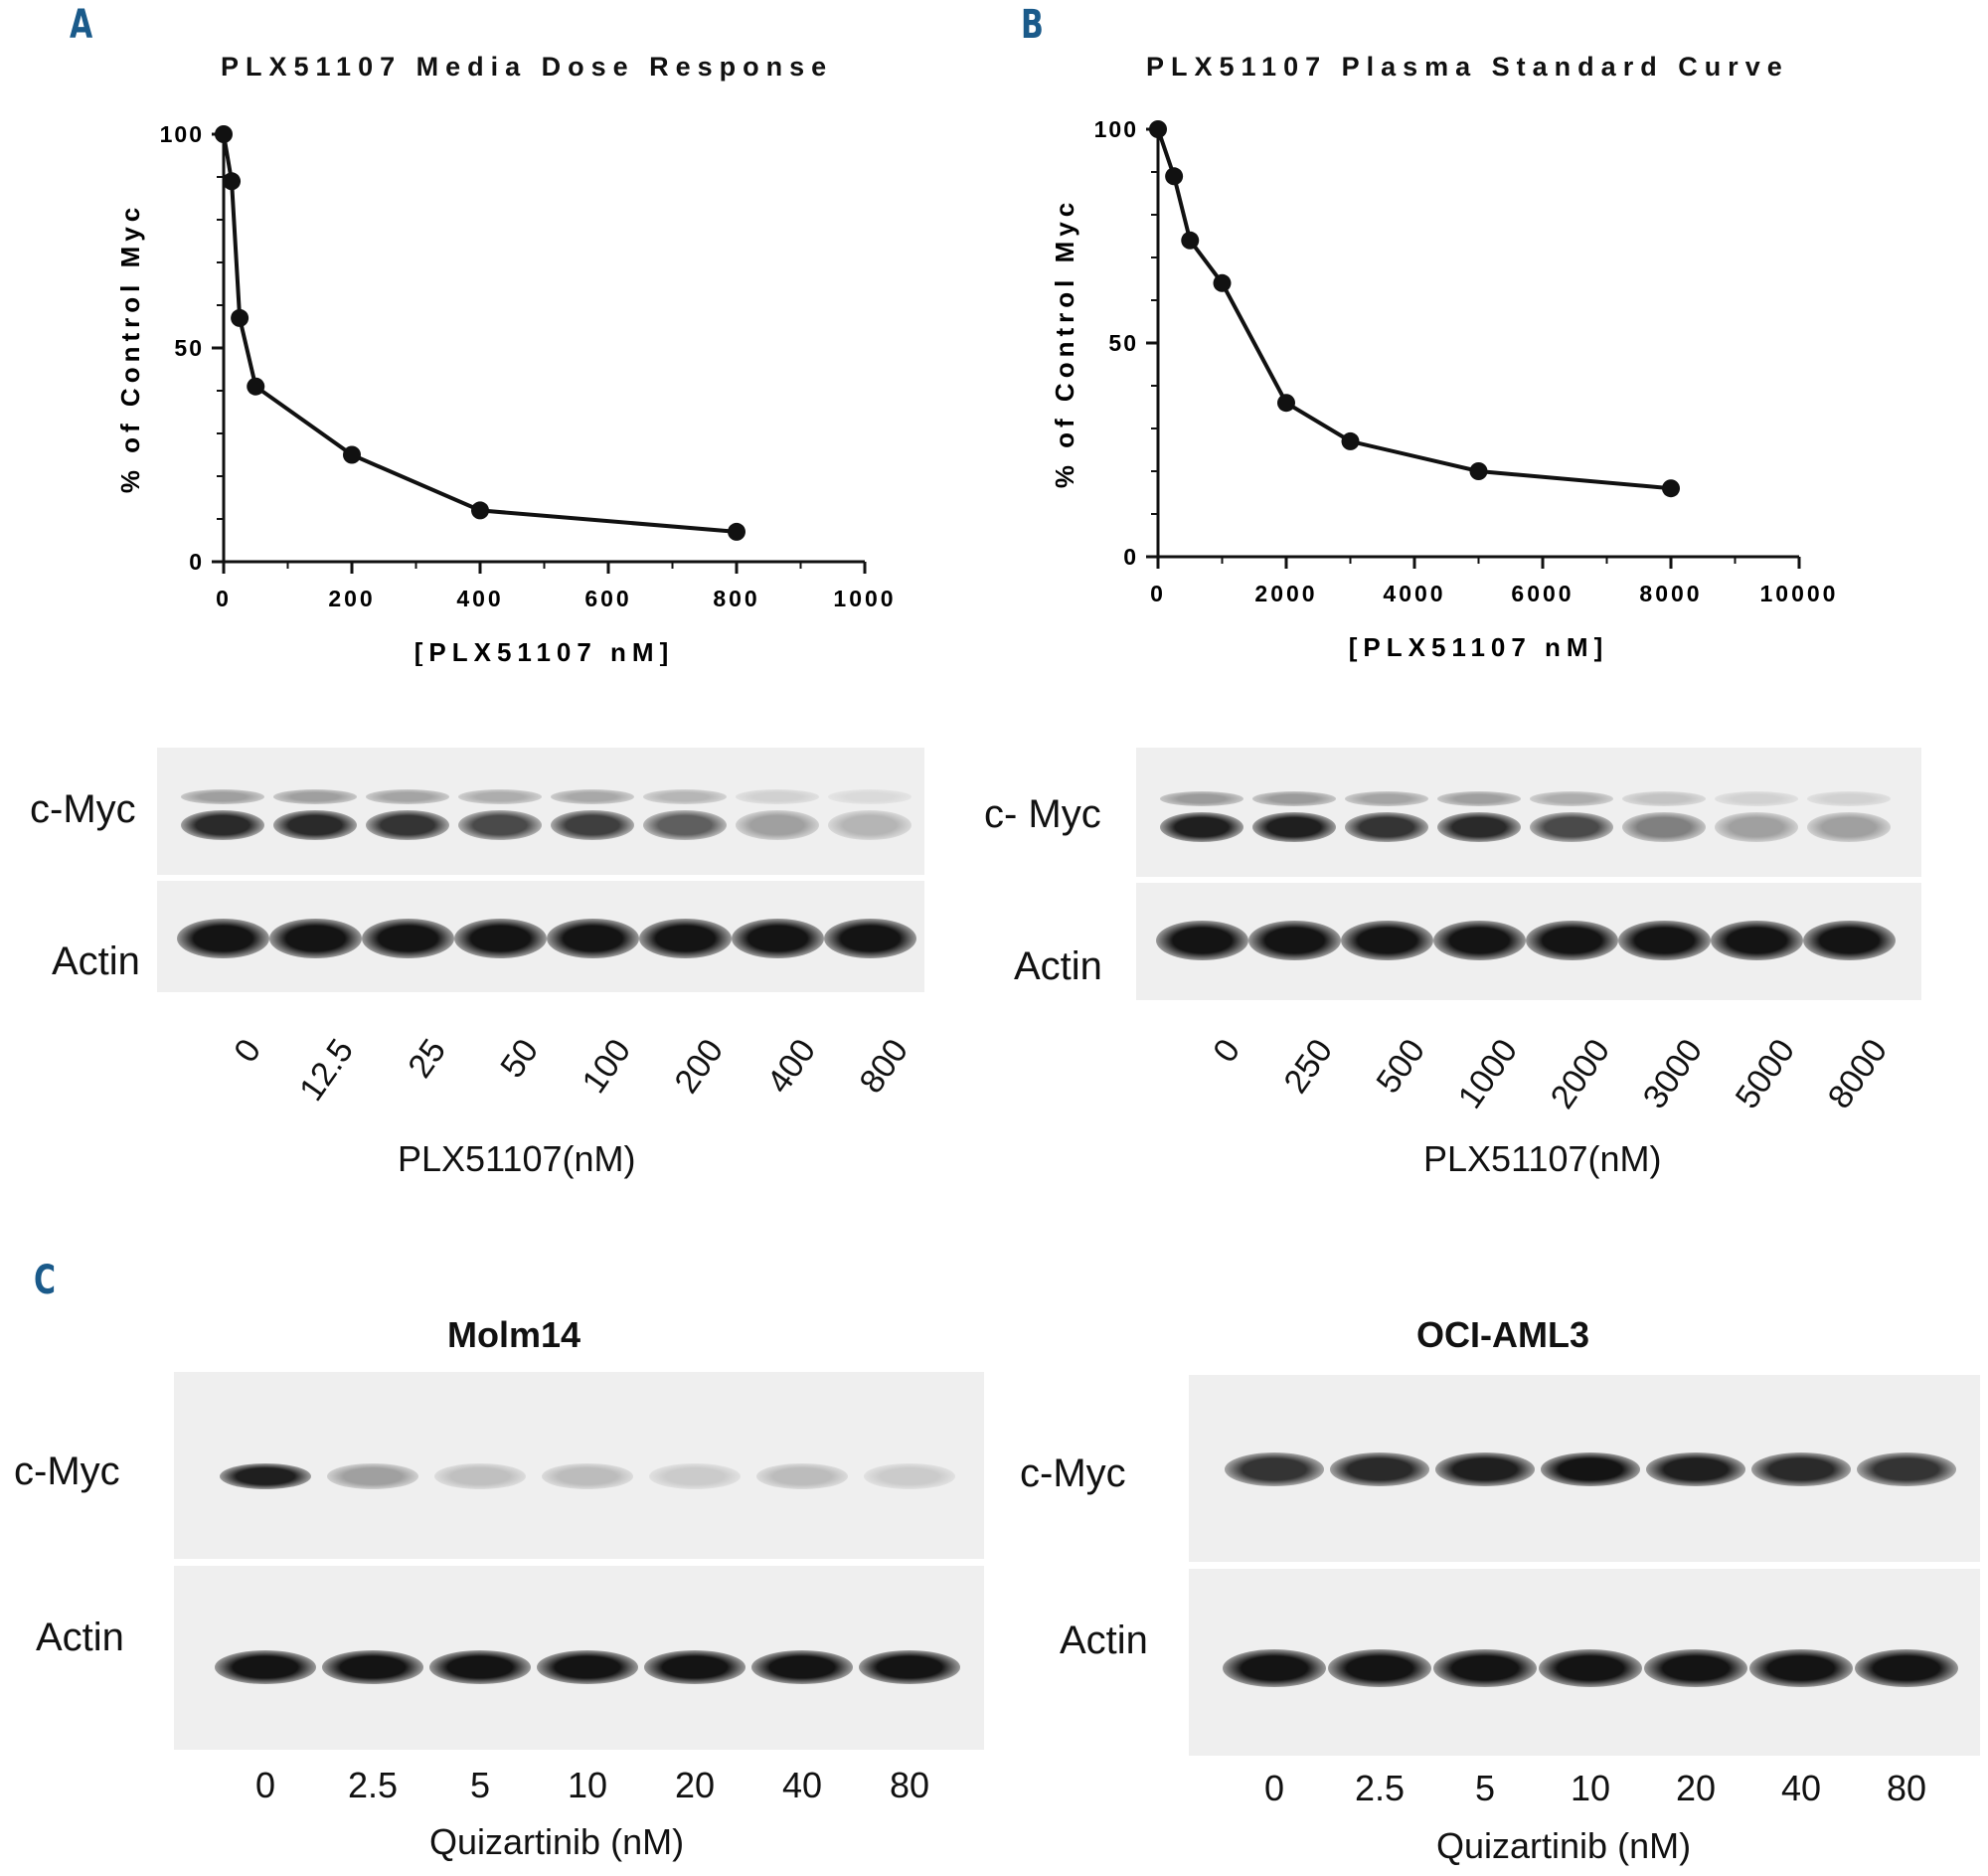 The image size is (1988, 1876). Describe the element at coordinates (607, 598) in the screenshot. I see `x-tick-label: 600` at that location.